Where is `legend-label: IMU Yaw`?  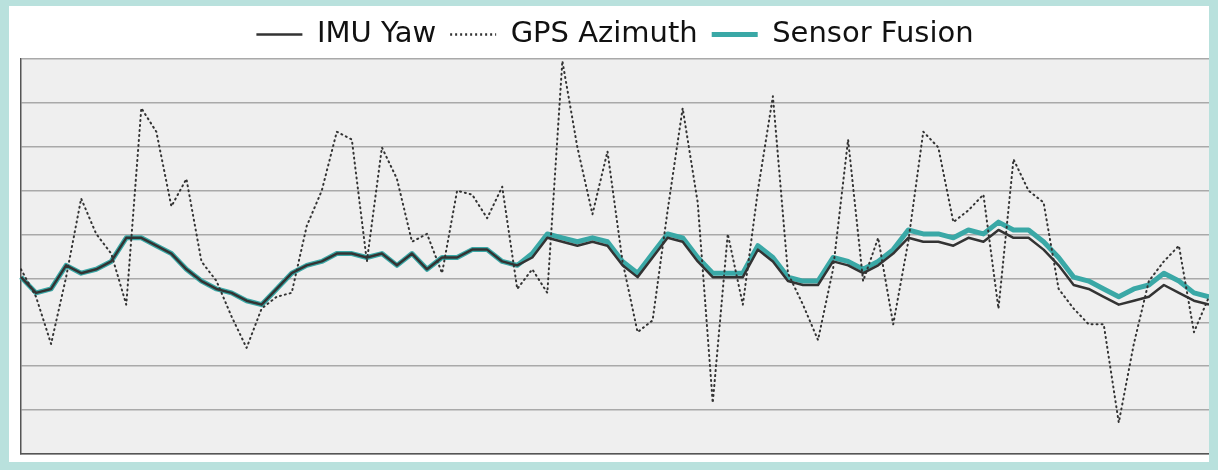
legend-label: IMU Yaw is located at coordinates (376, 32).